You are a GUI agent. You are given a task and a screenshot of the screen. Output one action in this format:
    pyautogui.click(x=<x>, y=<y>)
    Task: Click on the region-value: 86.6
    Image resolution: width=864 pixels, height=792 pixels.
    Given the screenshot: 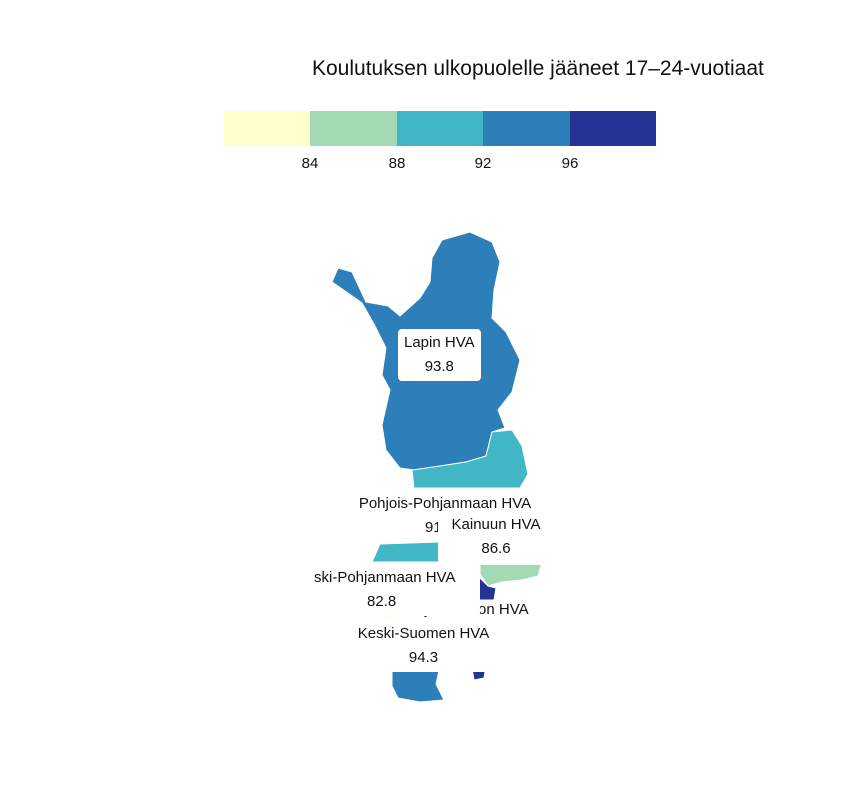 What is the action you would take?
    pyautogui.click(x=496, y=548)
    